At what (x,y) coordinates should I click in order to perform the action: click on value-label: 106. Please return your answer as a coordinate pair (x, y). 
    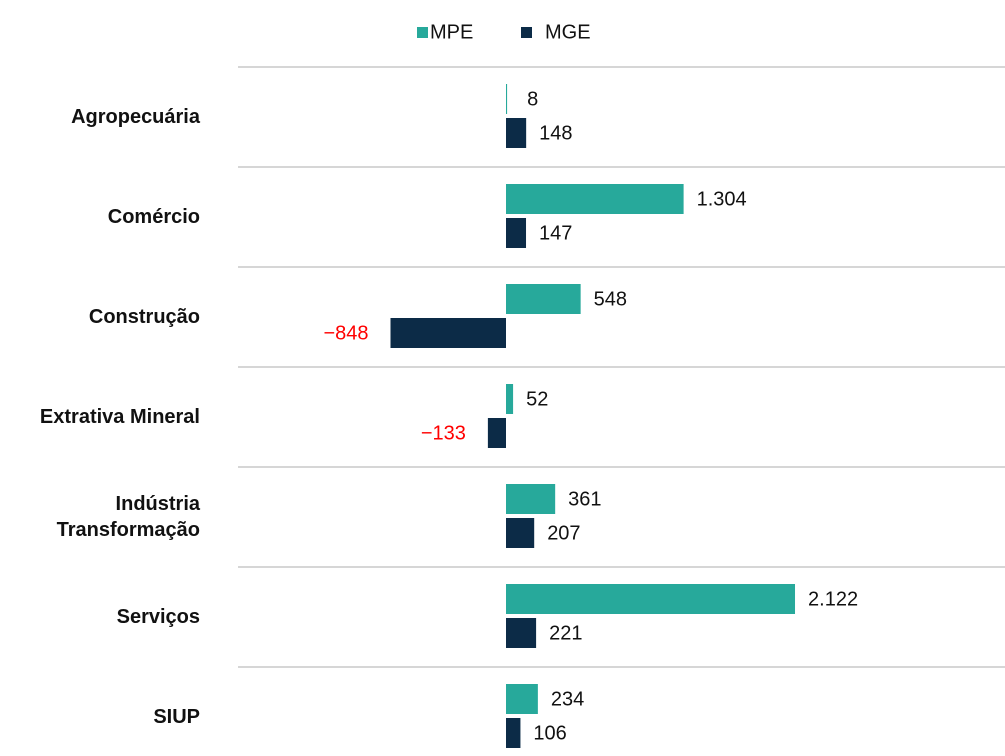
    Looking at the image, I should click on (549, 733).